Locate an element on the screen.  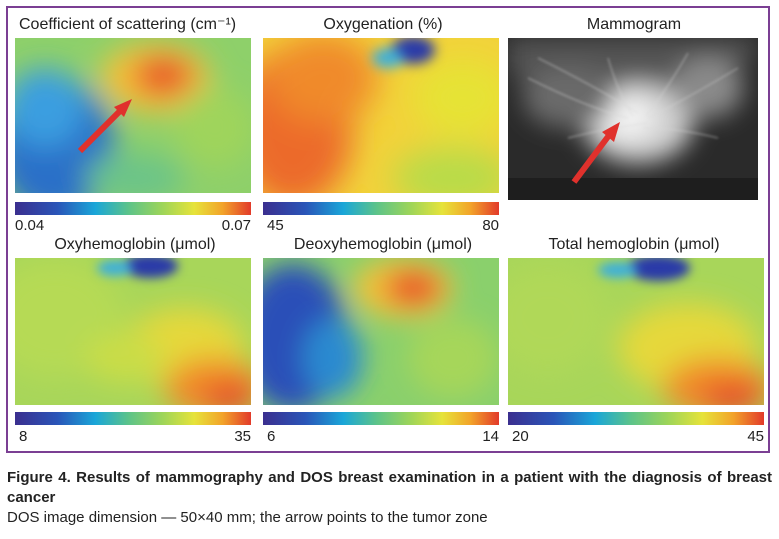
scattering-map is located at coordinates (133, 115).